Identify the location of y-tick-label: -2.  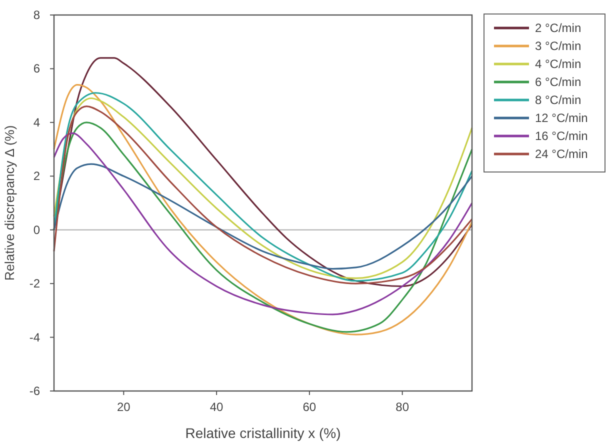
(34, 283).